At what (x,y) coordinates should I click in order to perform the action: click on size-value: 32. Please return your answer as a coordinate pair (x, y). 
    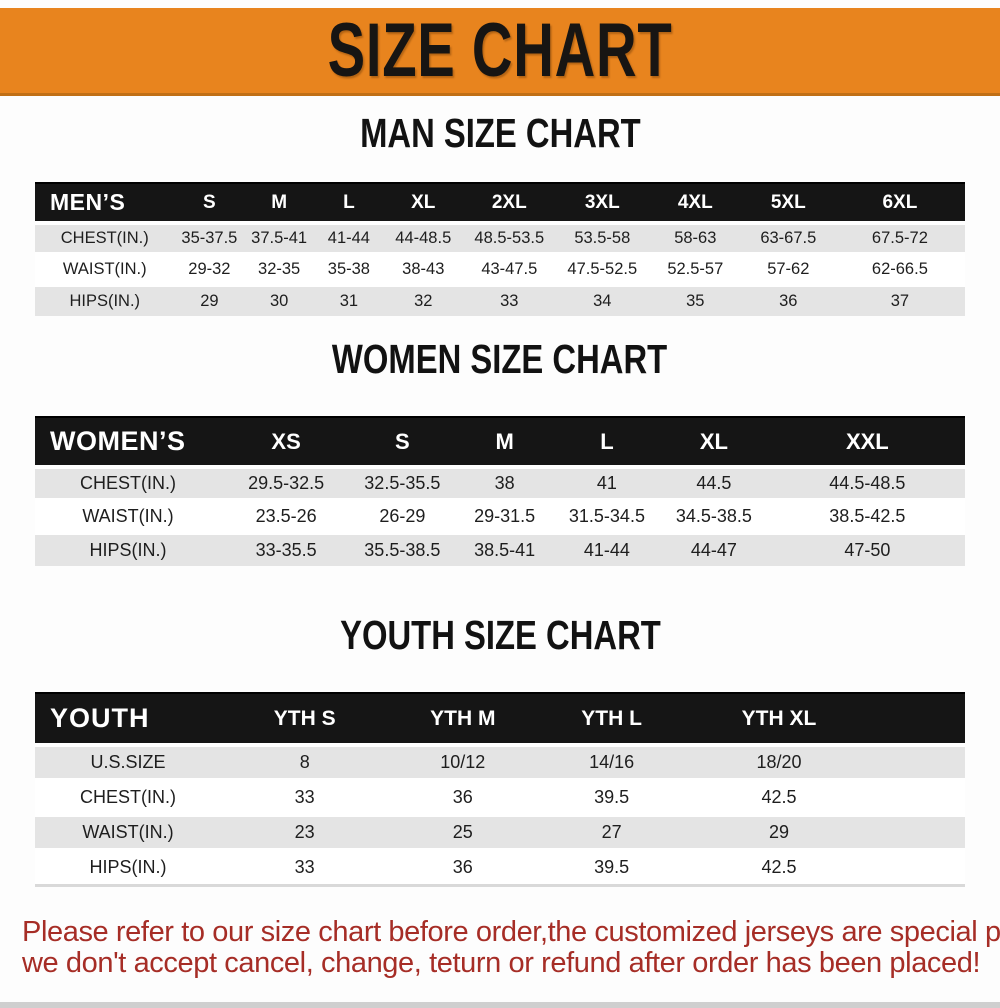
    Looking at the image, I should click on (423, 299).